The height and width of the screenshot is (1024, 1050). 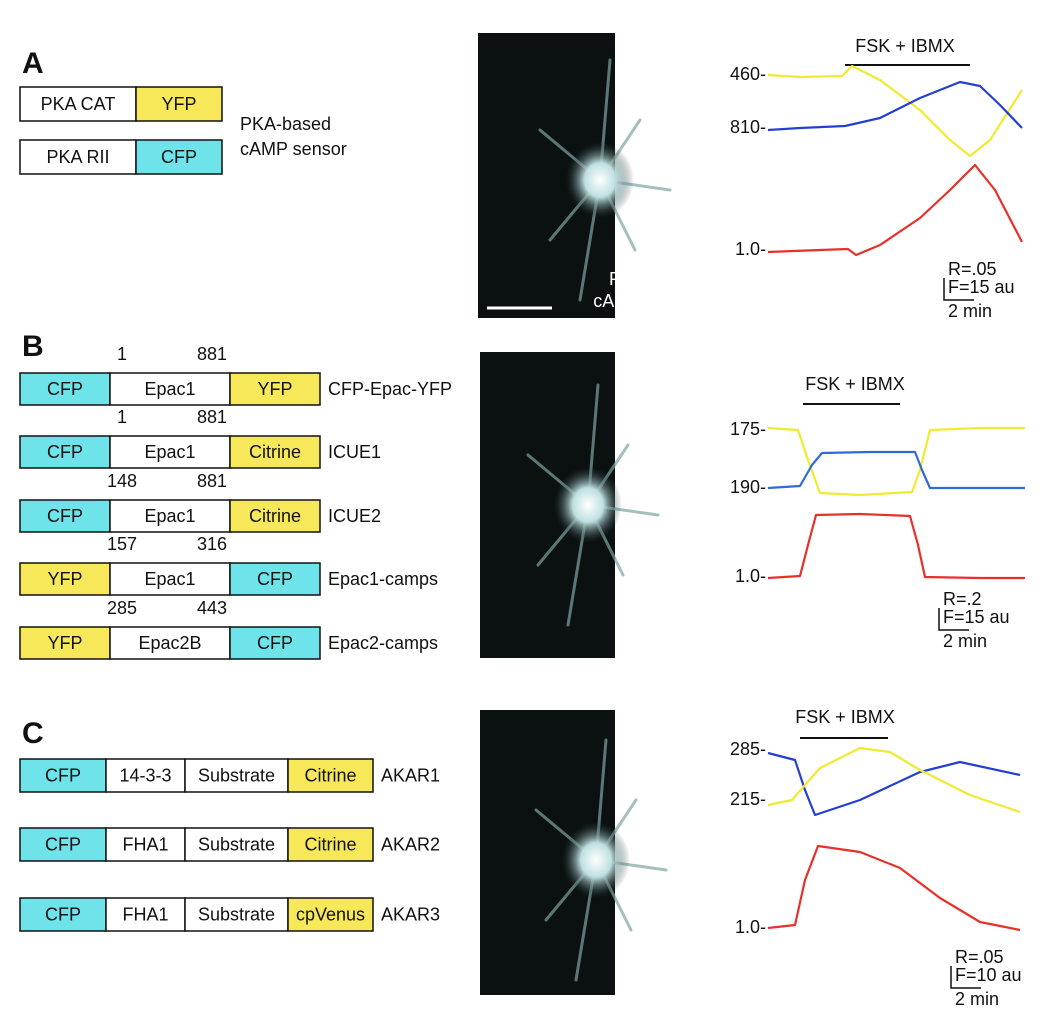 I want to click on image-label: cAMP sensor, so click(x=646, y=301).